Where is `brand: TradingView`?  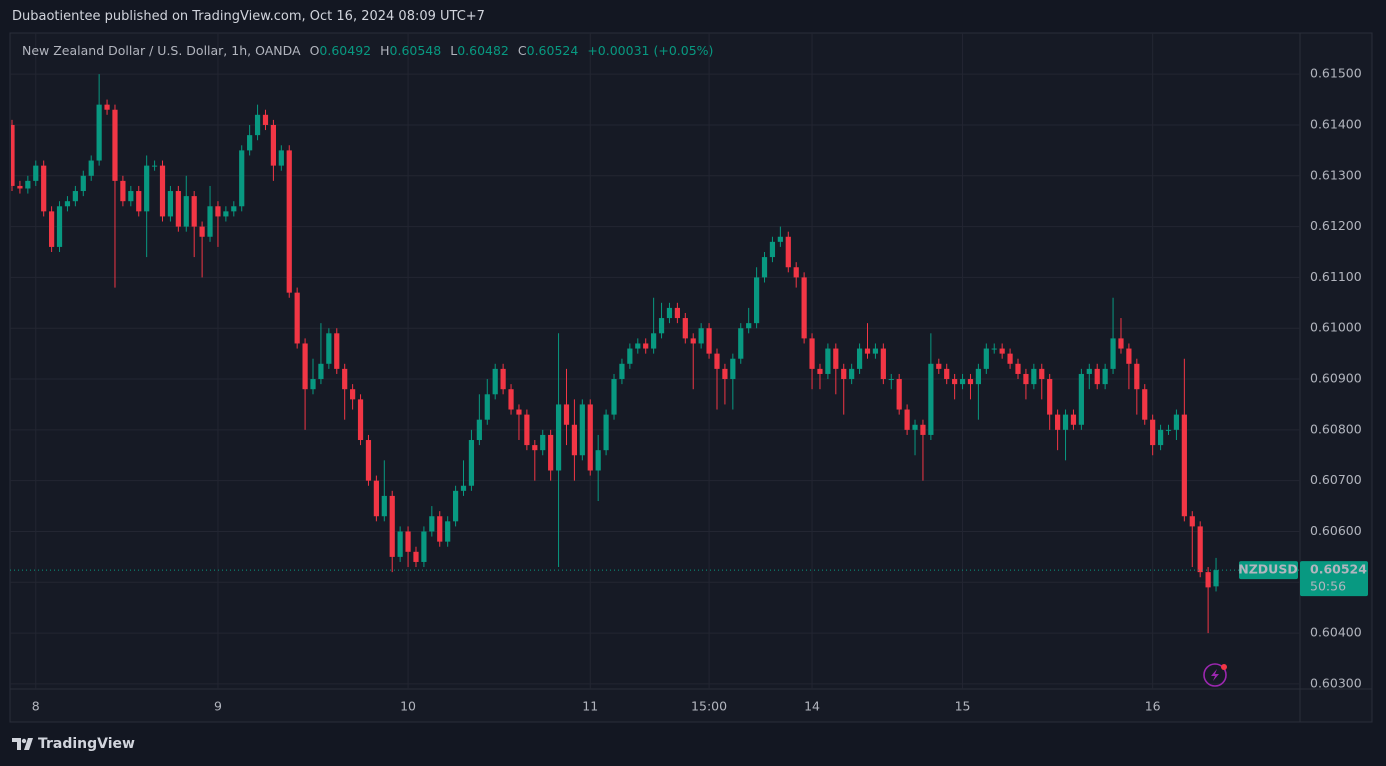 brand: TradingView is located at coordinates (73, 744).